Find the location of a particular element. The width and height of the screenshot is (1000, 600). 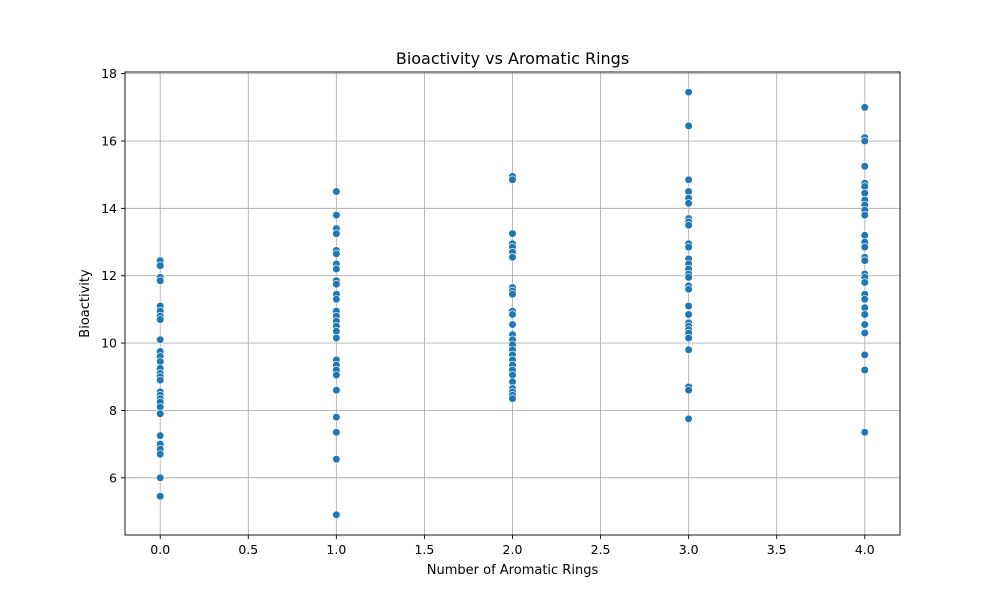

y-axis-label: Bioactivity is located at coordinates (85, 303).